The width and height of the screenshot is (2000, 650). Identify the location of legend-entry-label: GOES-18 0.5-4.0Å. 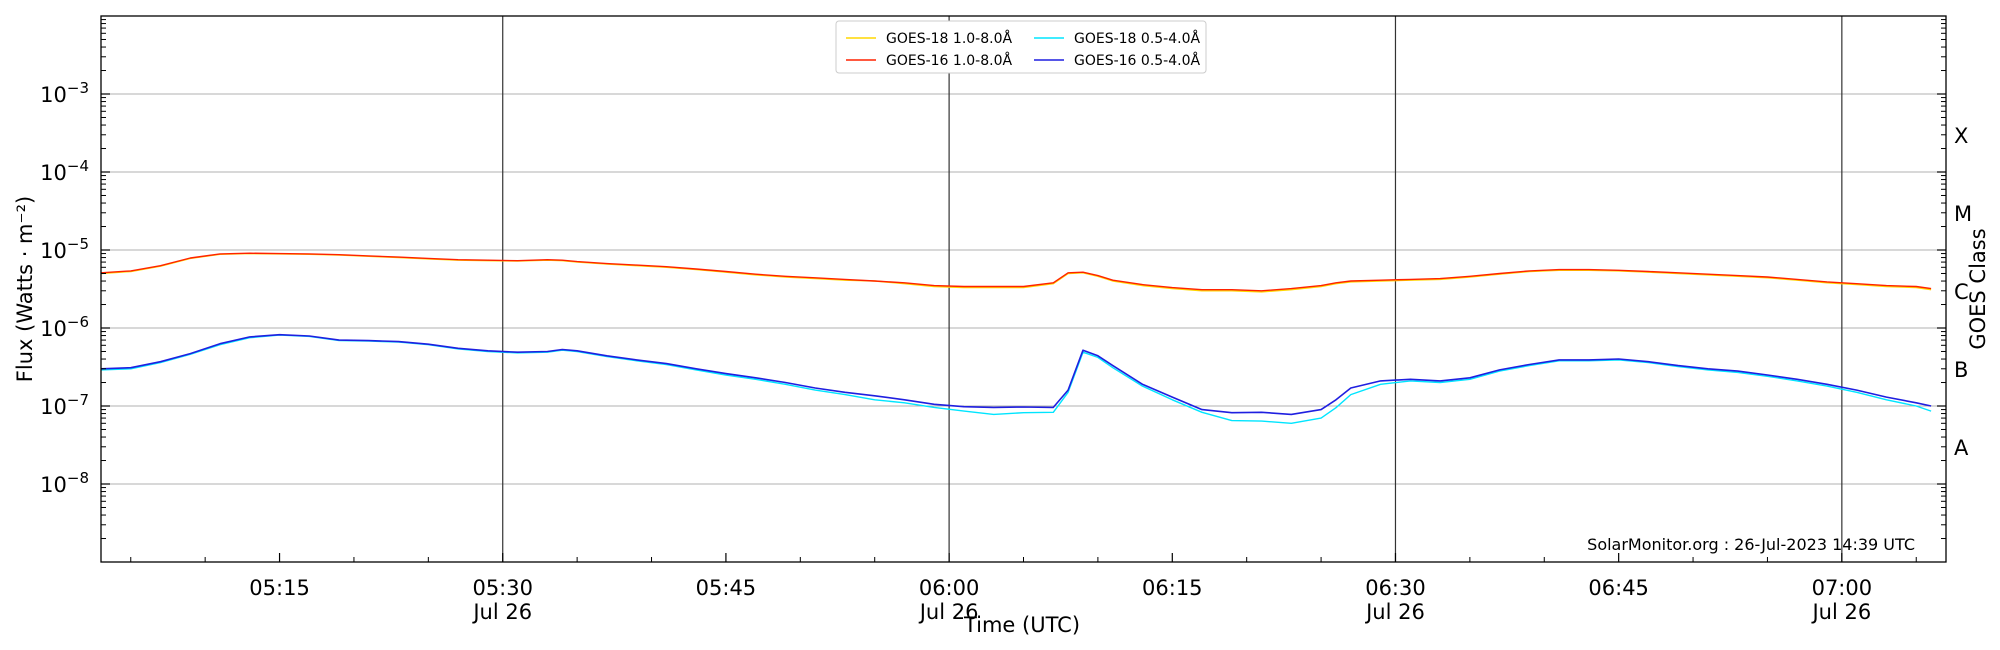
(1137, 38).